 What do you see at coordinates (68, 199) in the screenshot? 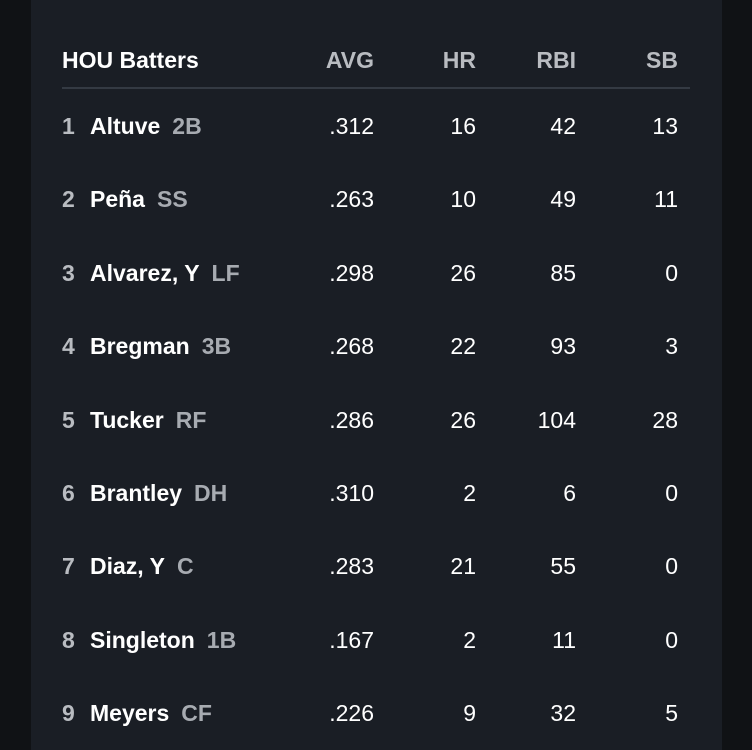
I see `batting-order: 2` at bounding box center [68, 199].